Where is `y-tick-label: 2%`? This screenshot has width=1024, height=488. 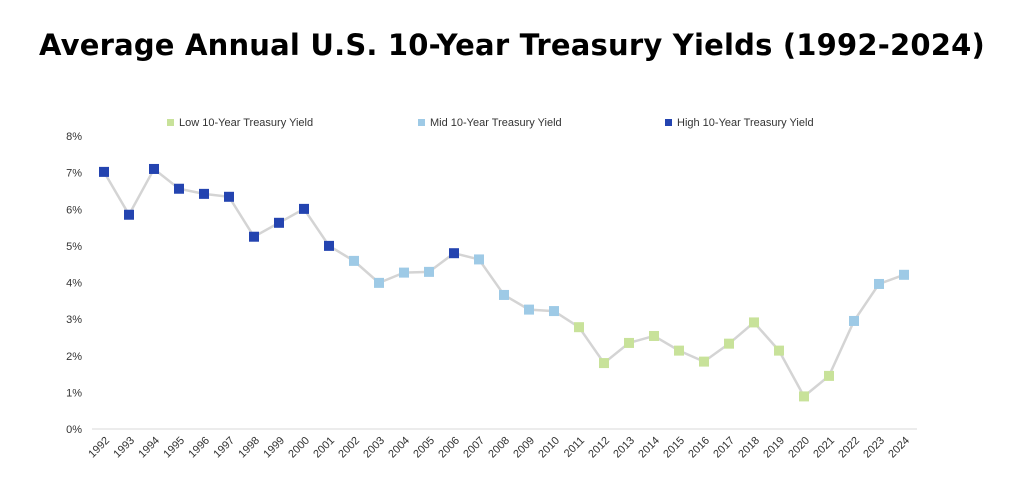 y-tick-label: 2% is located at coordinates (74, 357).